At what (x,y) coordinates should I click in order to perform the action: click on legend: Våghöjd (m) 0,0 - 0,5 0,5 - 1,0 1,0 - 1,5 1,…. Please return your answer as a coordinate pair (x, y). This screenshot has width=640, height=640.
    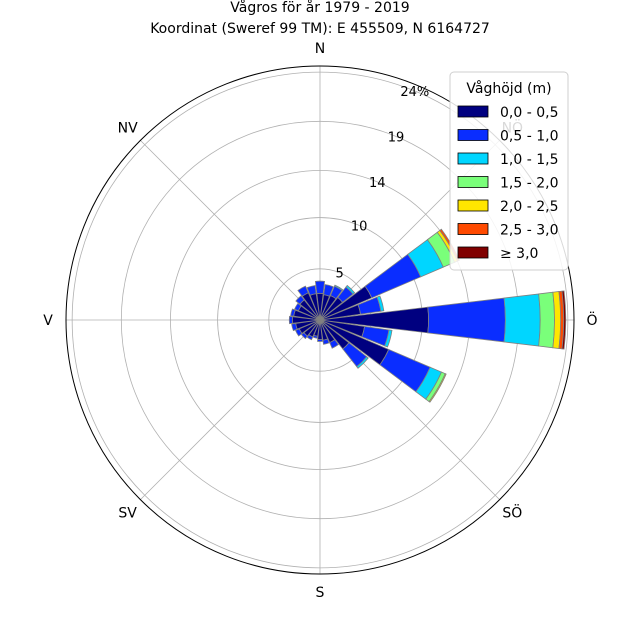
    Looking at the image, I should click on (509, 171).